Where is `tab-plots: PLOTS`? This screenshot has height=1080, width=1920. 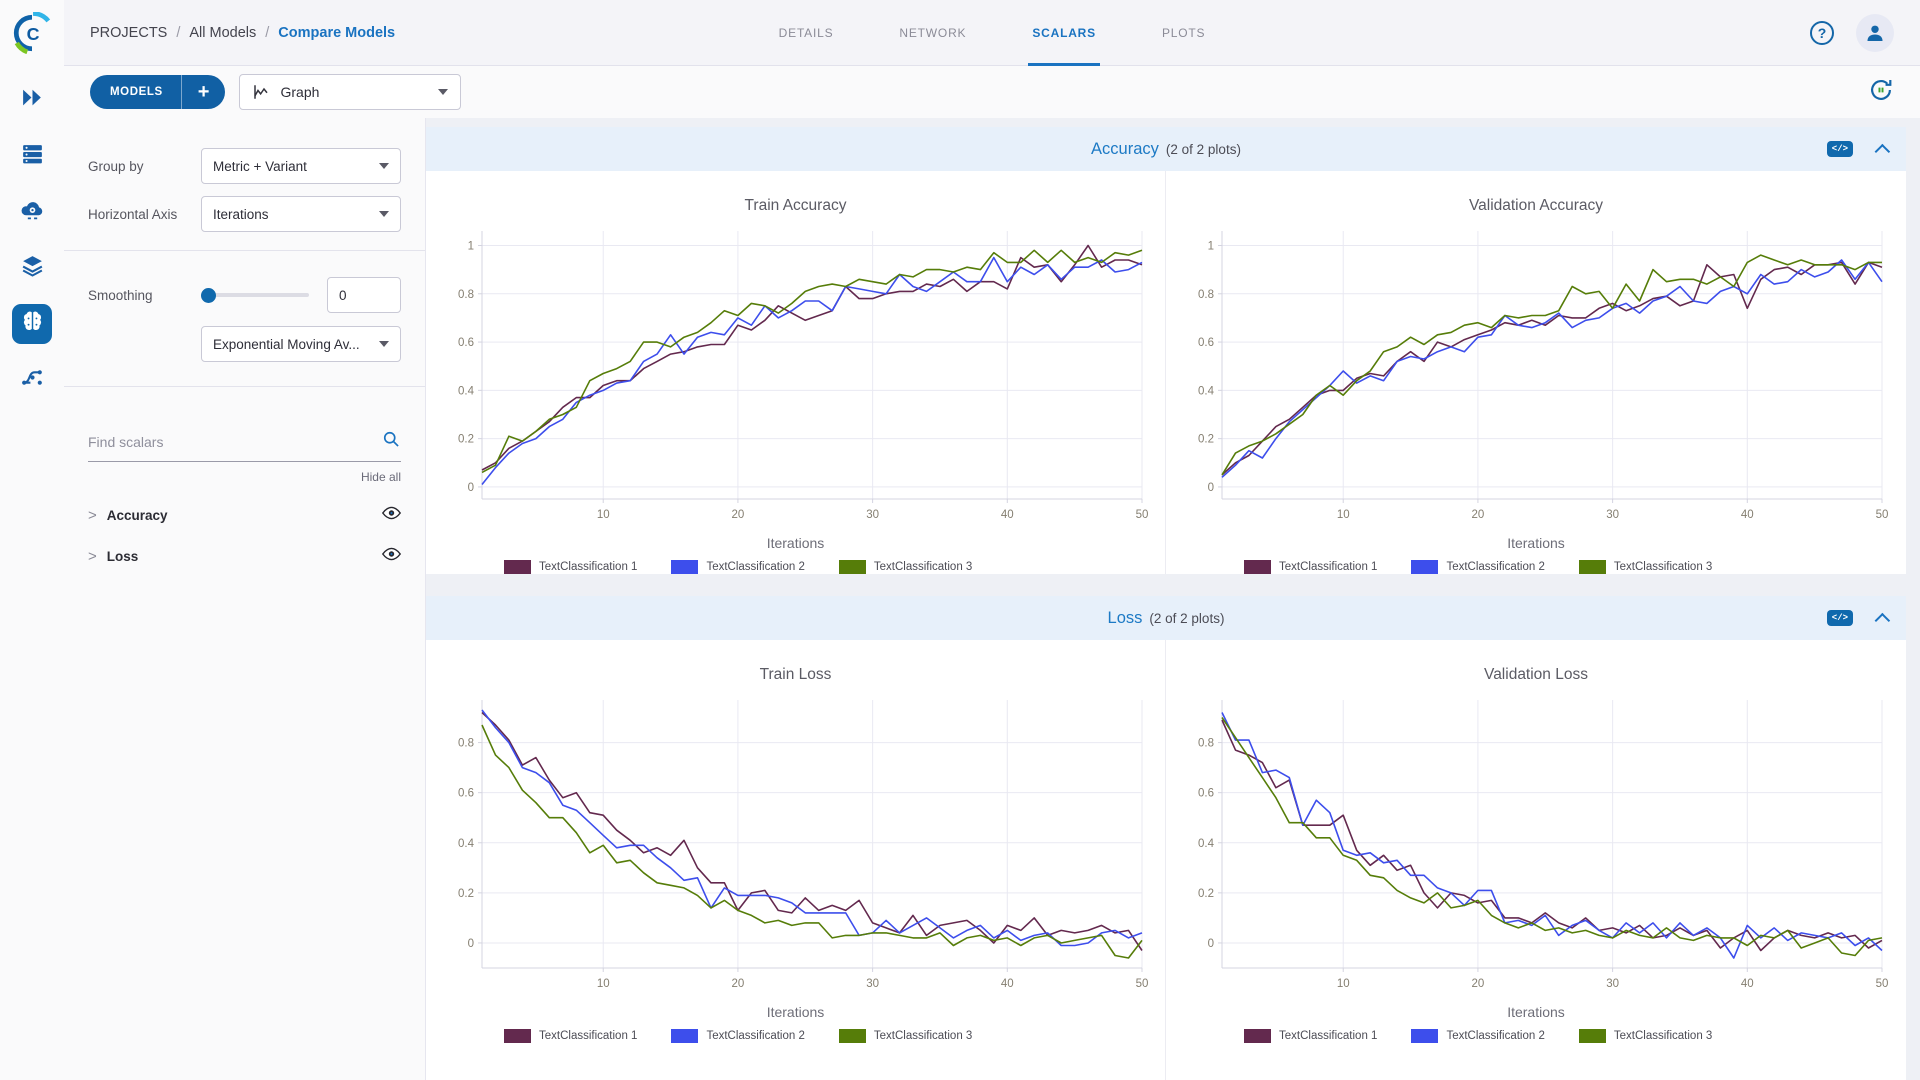
tab-plots: PLOTS is located at coordinates (1183, 33).